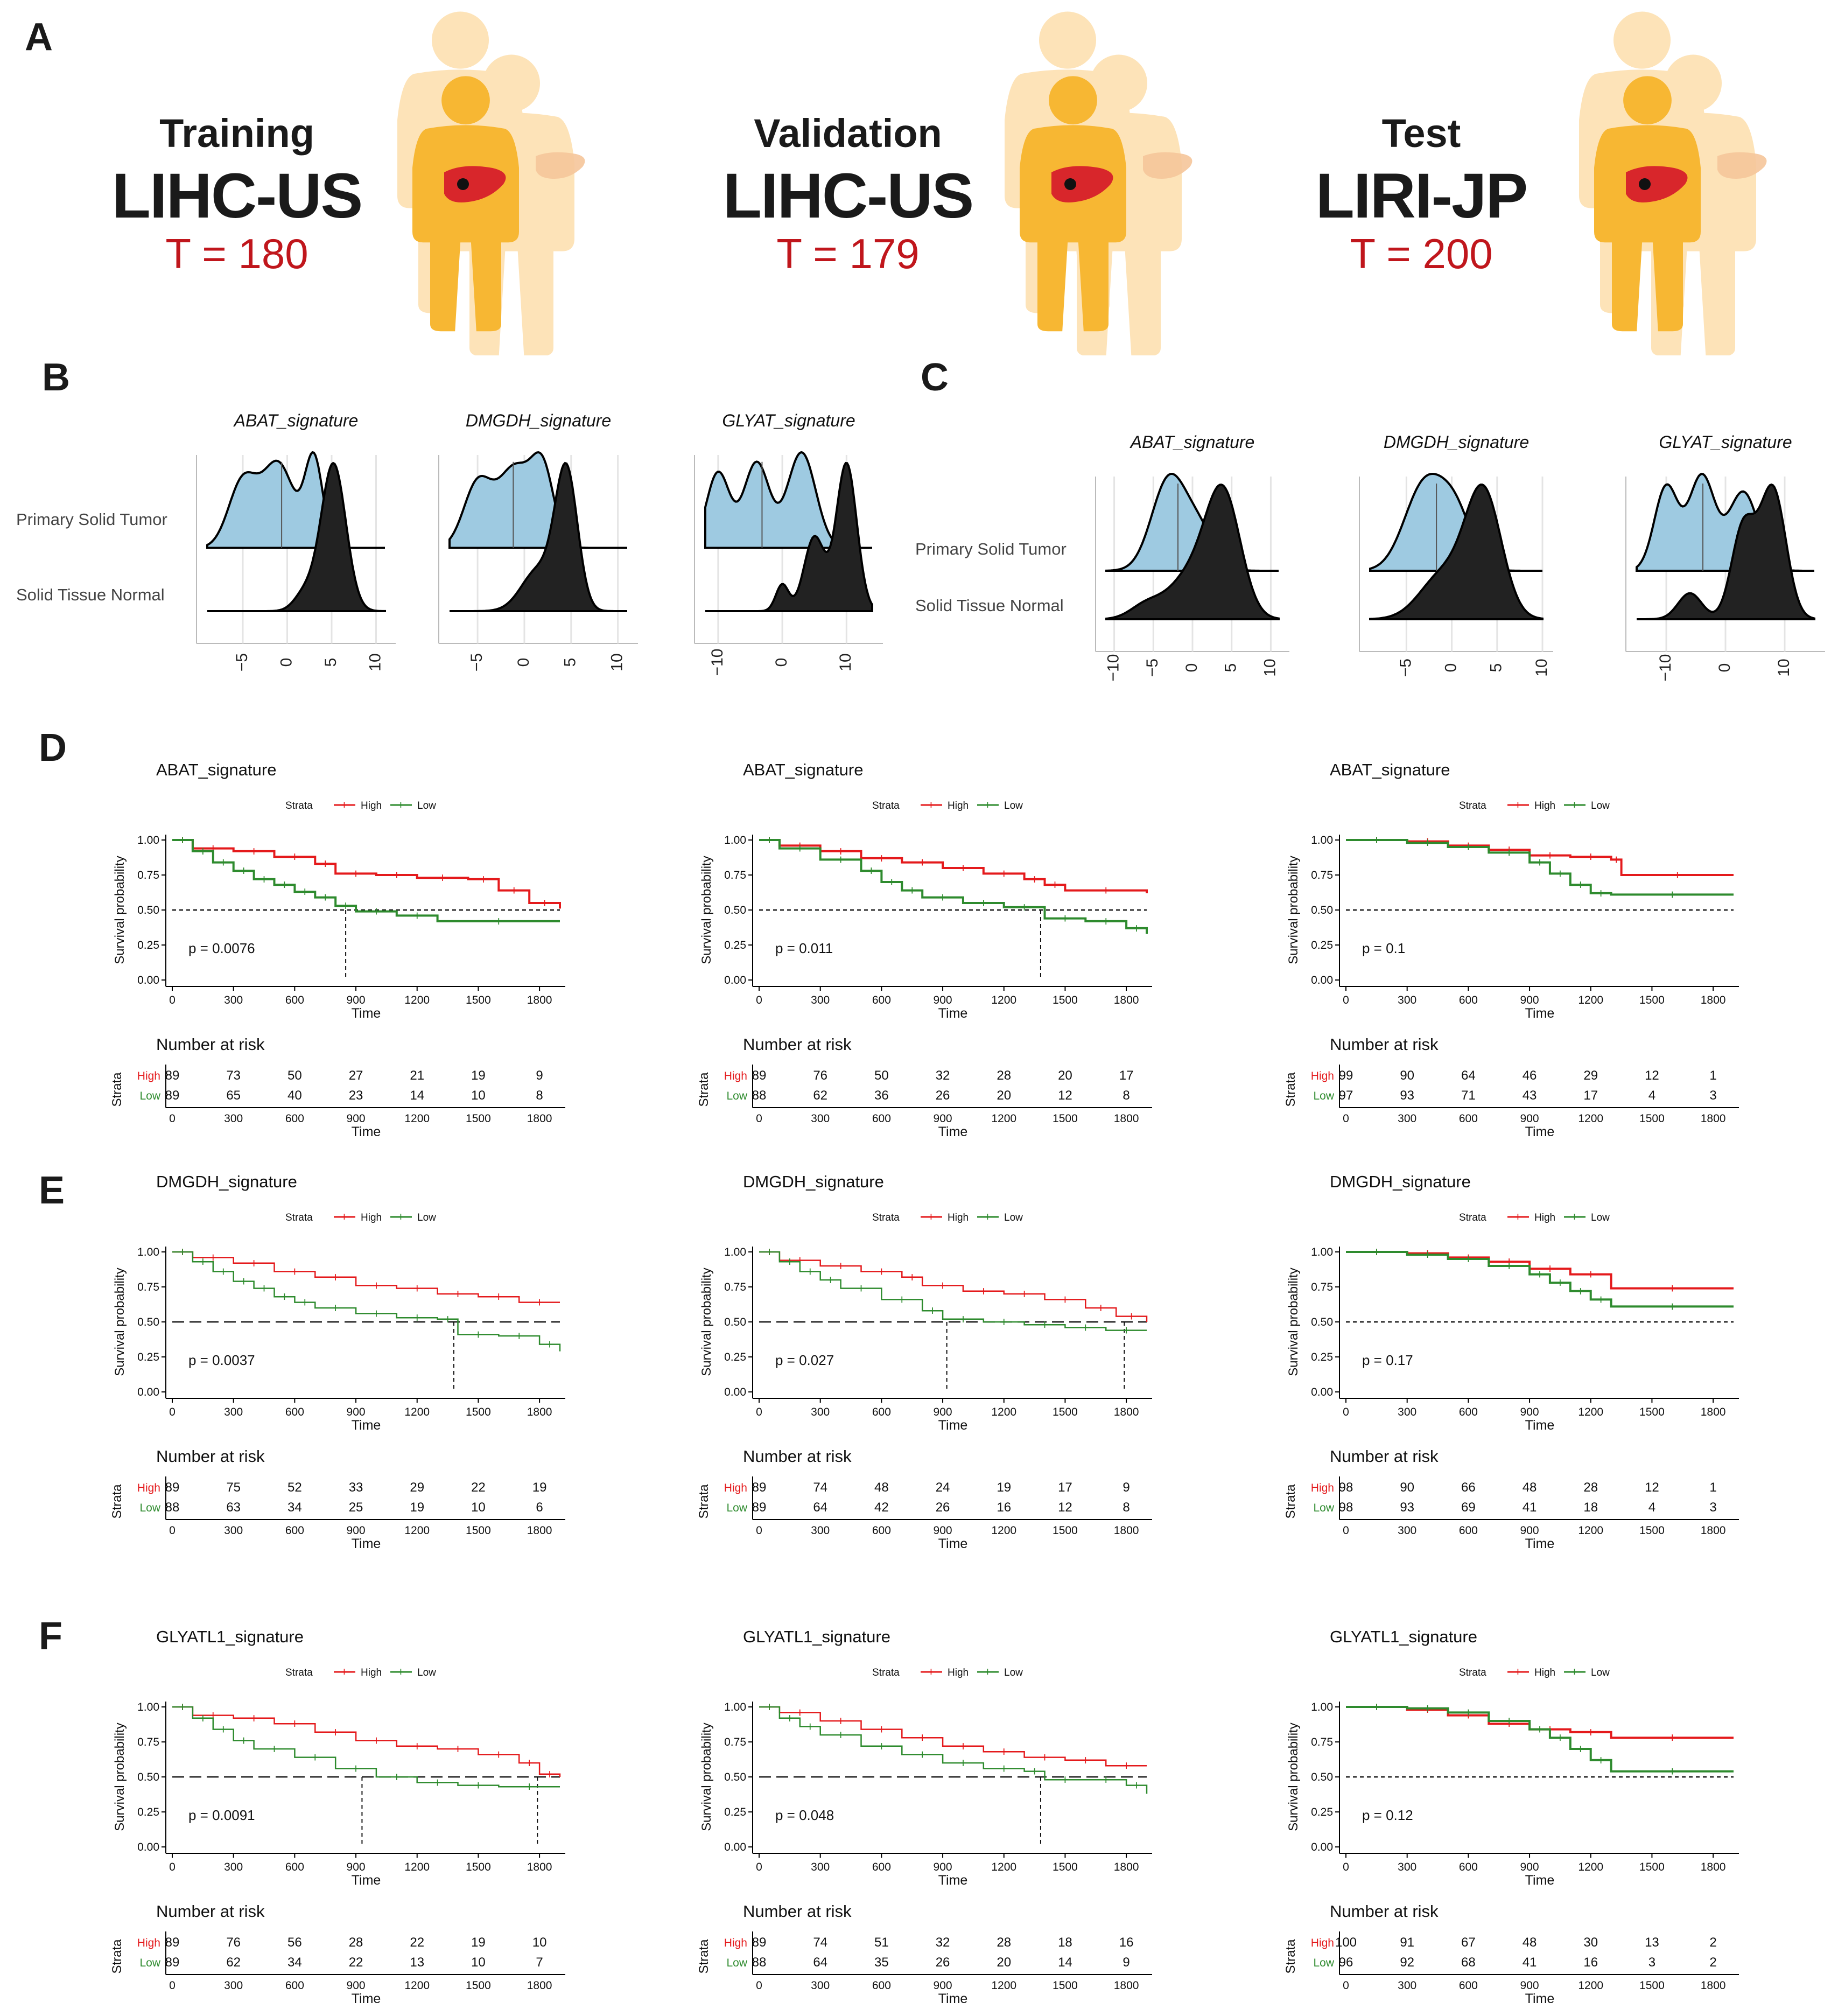 The height and width of the screenshot is (2016, 1845). What do you see at coordinates (1421, 133) in the screenshot?
I see `cohort-role: Test` at bounding box center [1421, 133].